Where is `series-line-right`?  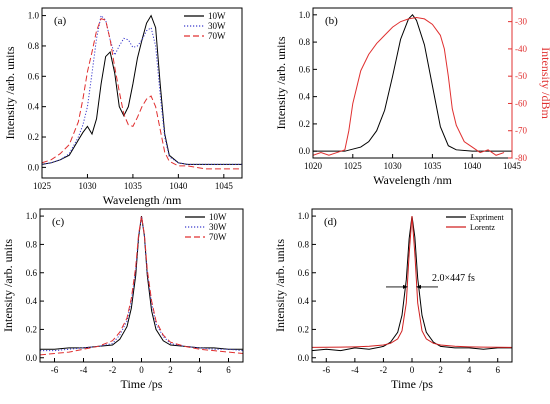 series-line-right is located at coordinates (409, 86).